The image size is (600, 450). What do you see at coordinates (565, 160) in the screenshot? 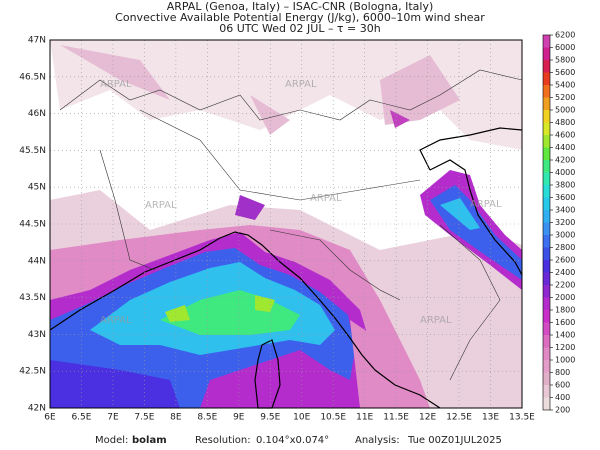
I see `colorbar-label: 4200` at bounding box center [565, 160].